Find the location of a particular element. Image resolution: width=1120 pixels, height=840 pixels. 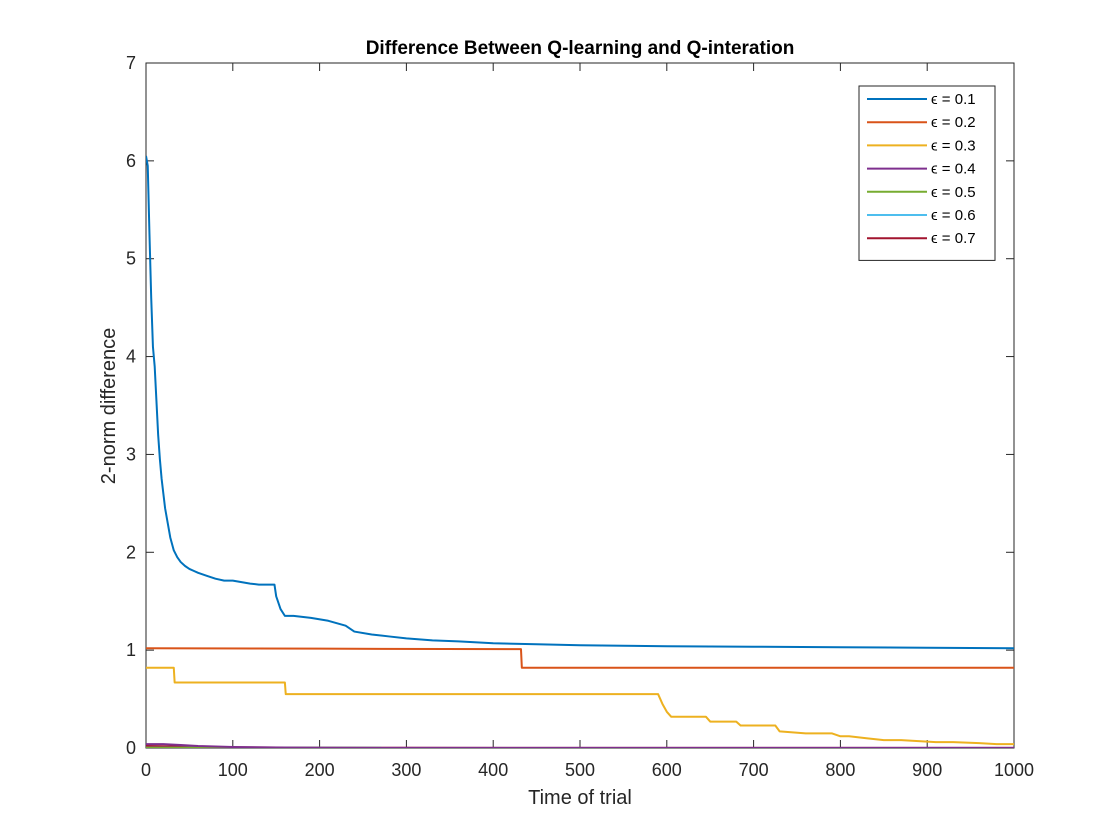

x-tick-label: 400 is located at coordinates (493, 770).